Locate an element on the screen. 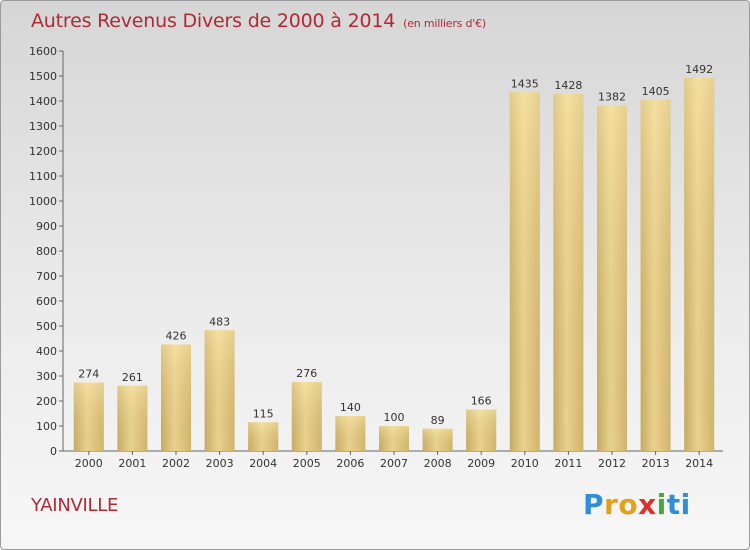  bar-value-label: 426 is located at coordinates (176, 336).